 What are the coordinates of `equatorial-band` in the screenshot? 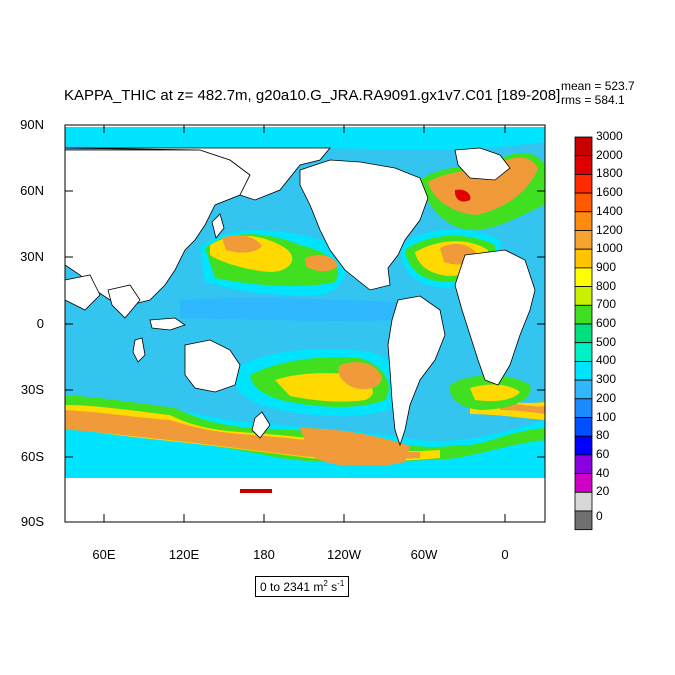 It's located at (290, 309).